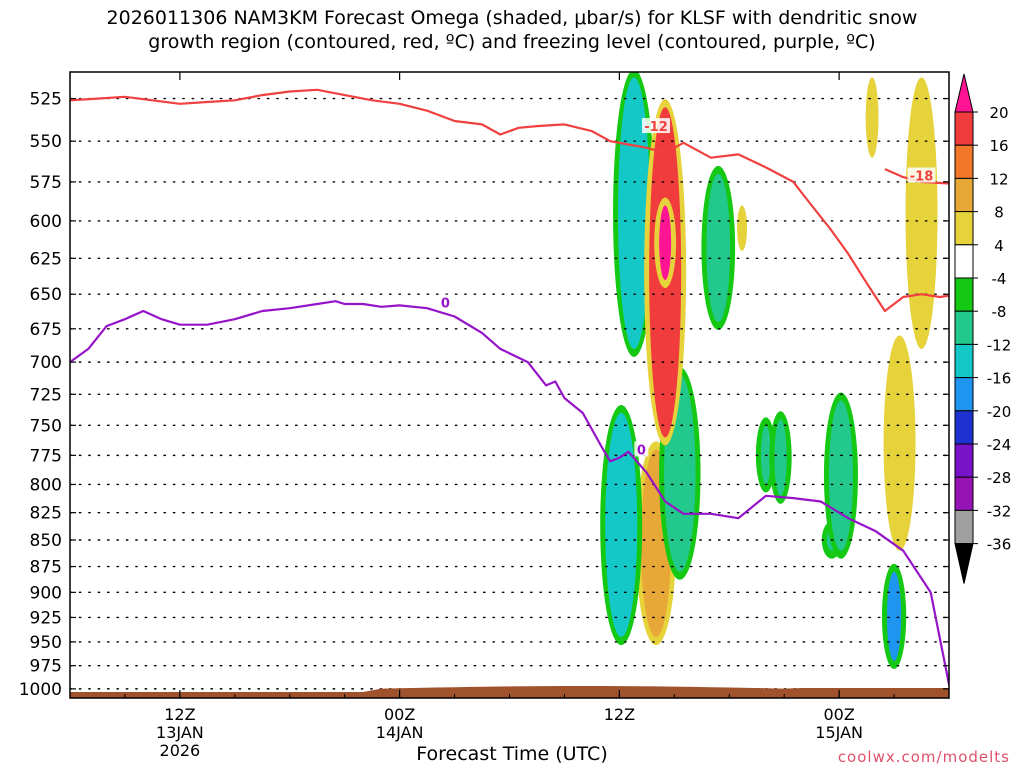  What do you see at coordinates (839, 732) in the screenshot?
I see `x-tick-label: 15JAN` at bounding box center [839, 732].